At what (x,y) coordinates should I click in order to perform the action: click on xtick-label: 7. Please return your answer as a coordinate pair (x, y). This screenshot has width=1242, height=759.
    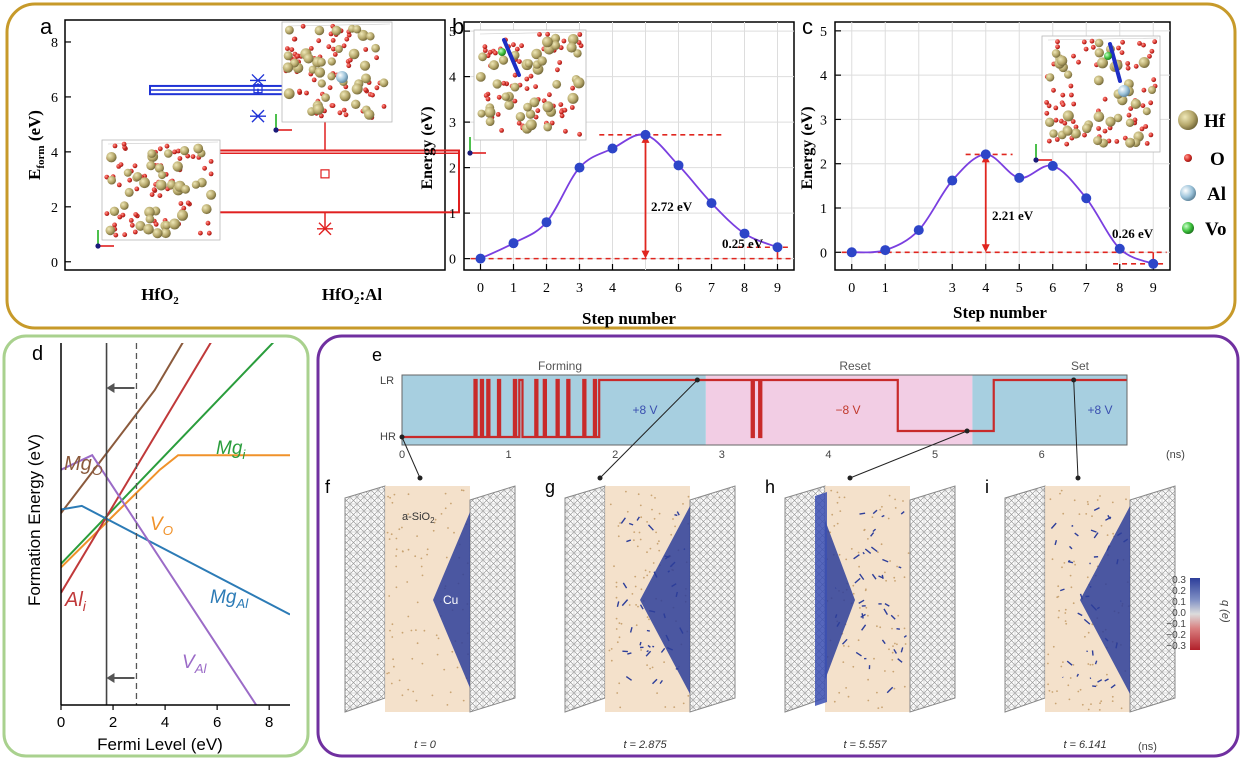
    Looking at the image, I should click on (711, 288).